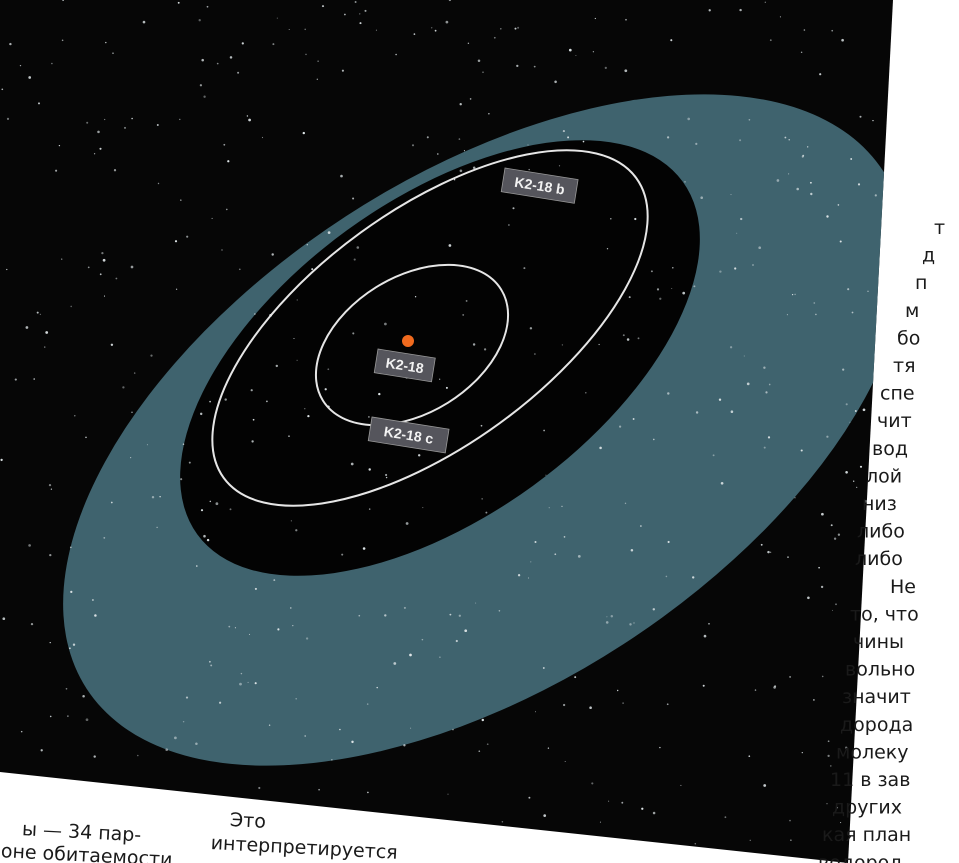 Image resolution: width=959 pixels, height=863 pixels. Describe the element at coordinates (880, 670) in the screenshot. I see `column-text: вольно` at that location.